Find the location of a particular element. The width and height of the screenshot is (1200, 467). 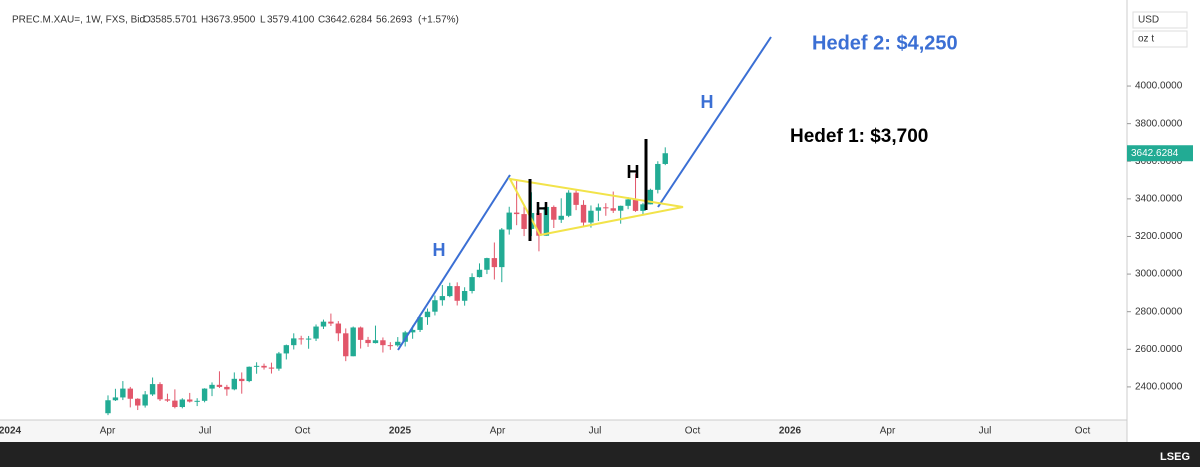

header-text: C is located at coordinates (321, 20).